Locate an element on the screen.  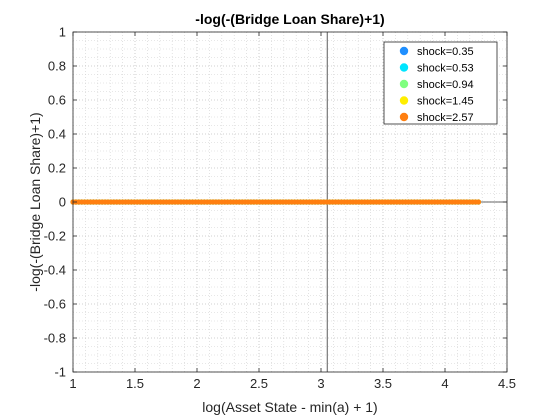
y-axis-title: -log(-(Bridge Loan Share)+1) is located at coordinates (35, 201).